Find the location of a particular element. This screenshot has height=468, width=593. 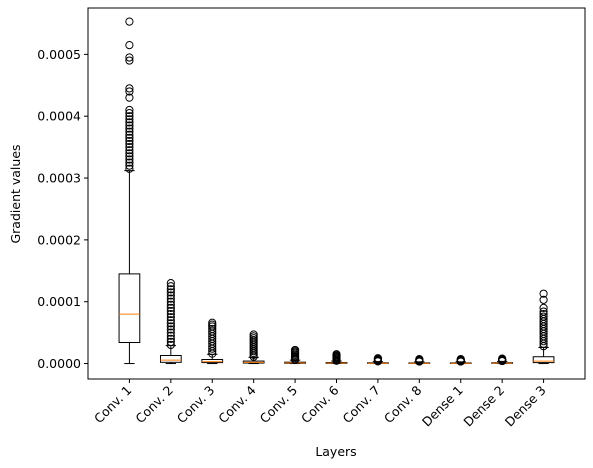

y-axis-ticks: 0.0000 0.0001 0.0002 0.0003 0.0004 0.0005 is located at coordinates (62, 209).